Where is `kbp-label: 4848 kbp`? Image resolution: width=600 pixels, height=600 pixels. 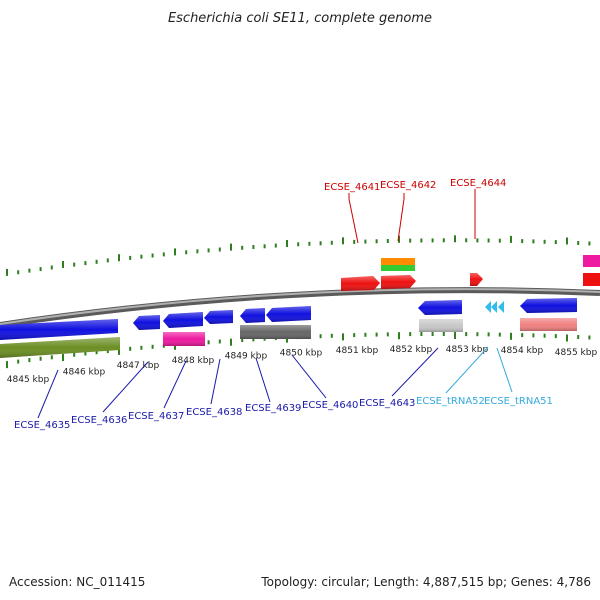
kbp-label: 4848 kbp is located at coordinates (193, 361).